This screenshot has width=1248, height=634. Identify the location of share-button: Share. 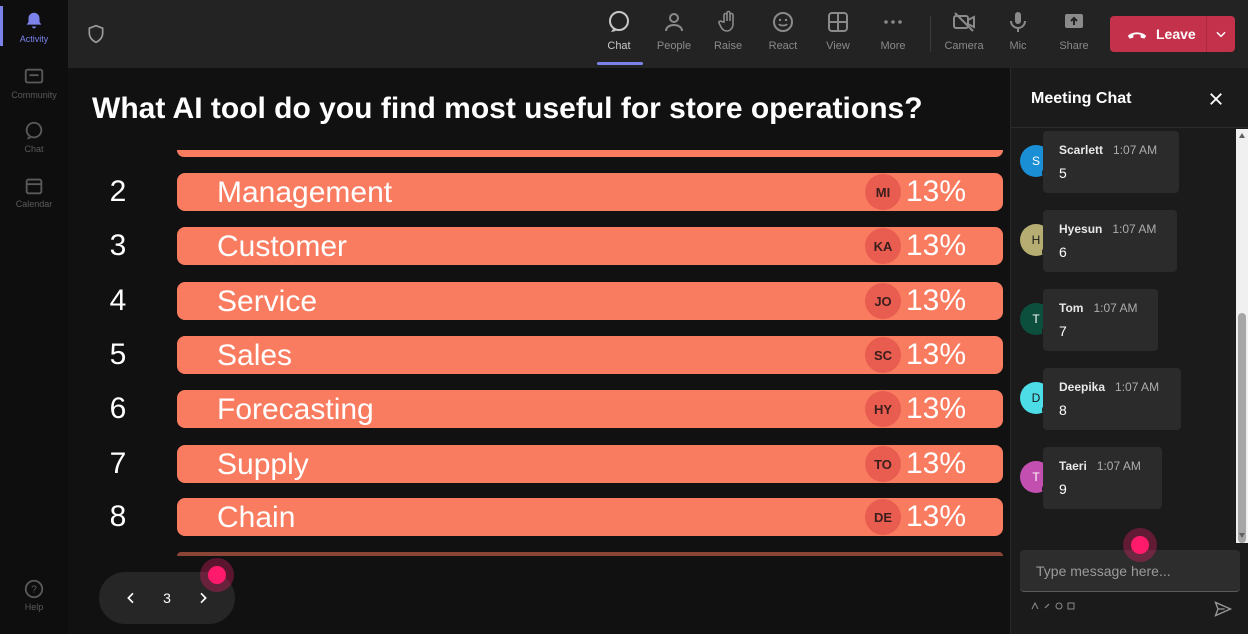
(1074, 31).